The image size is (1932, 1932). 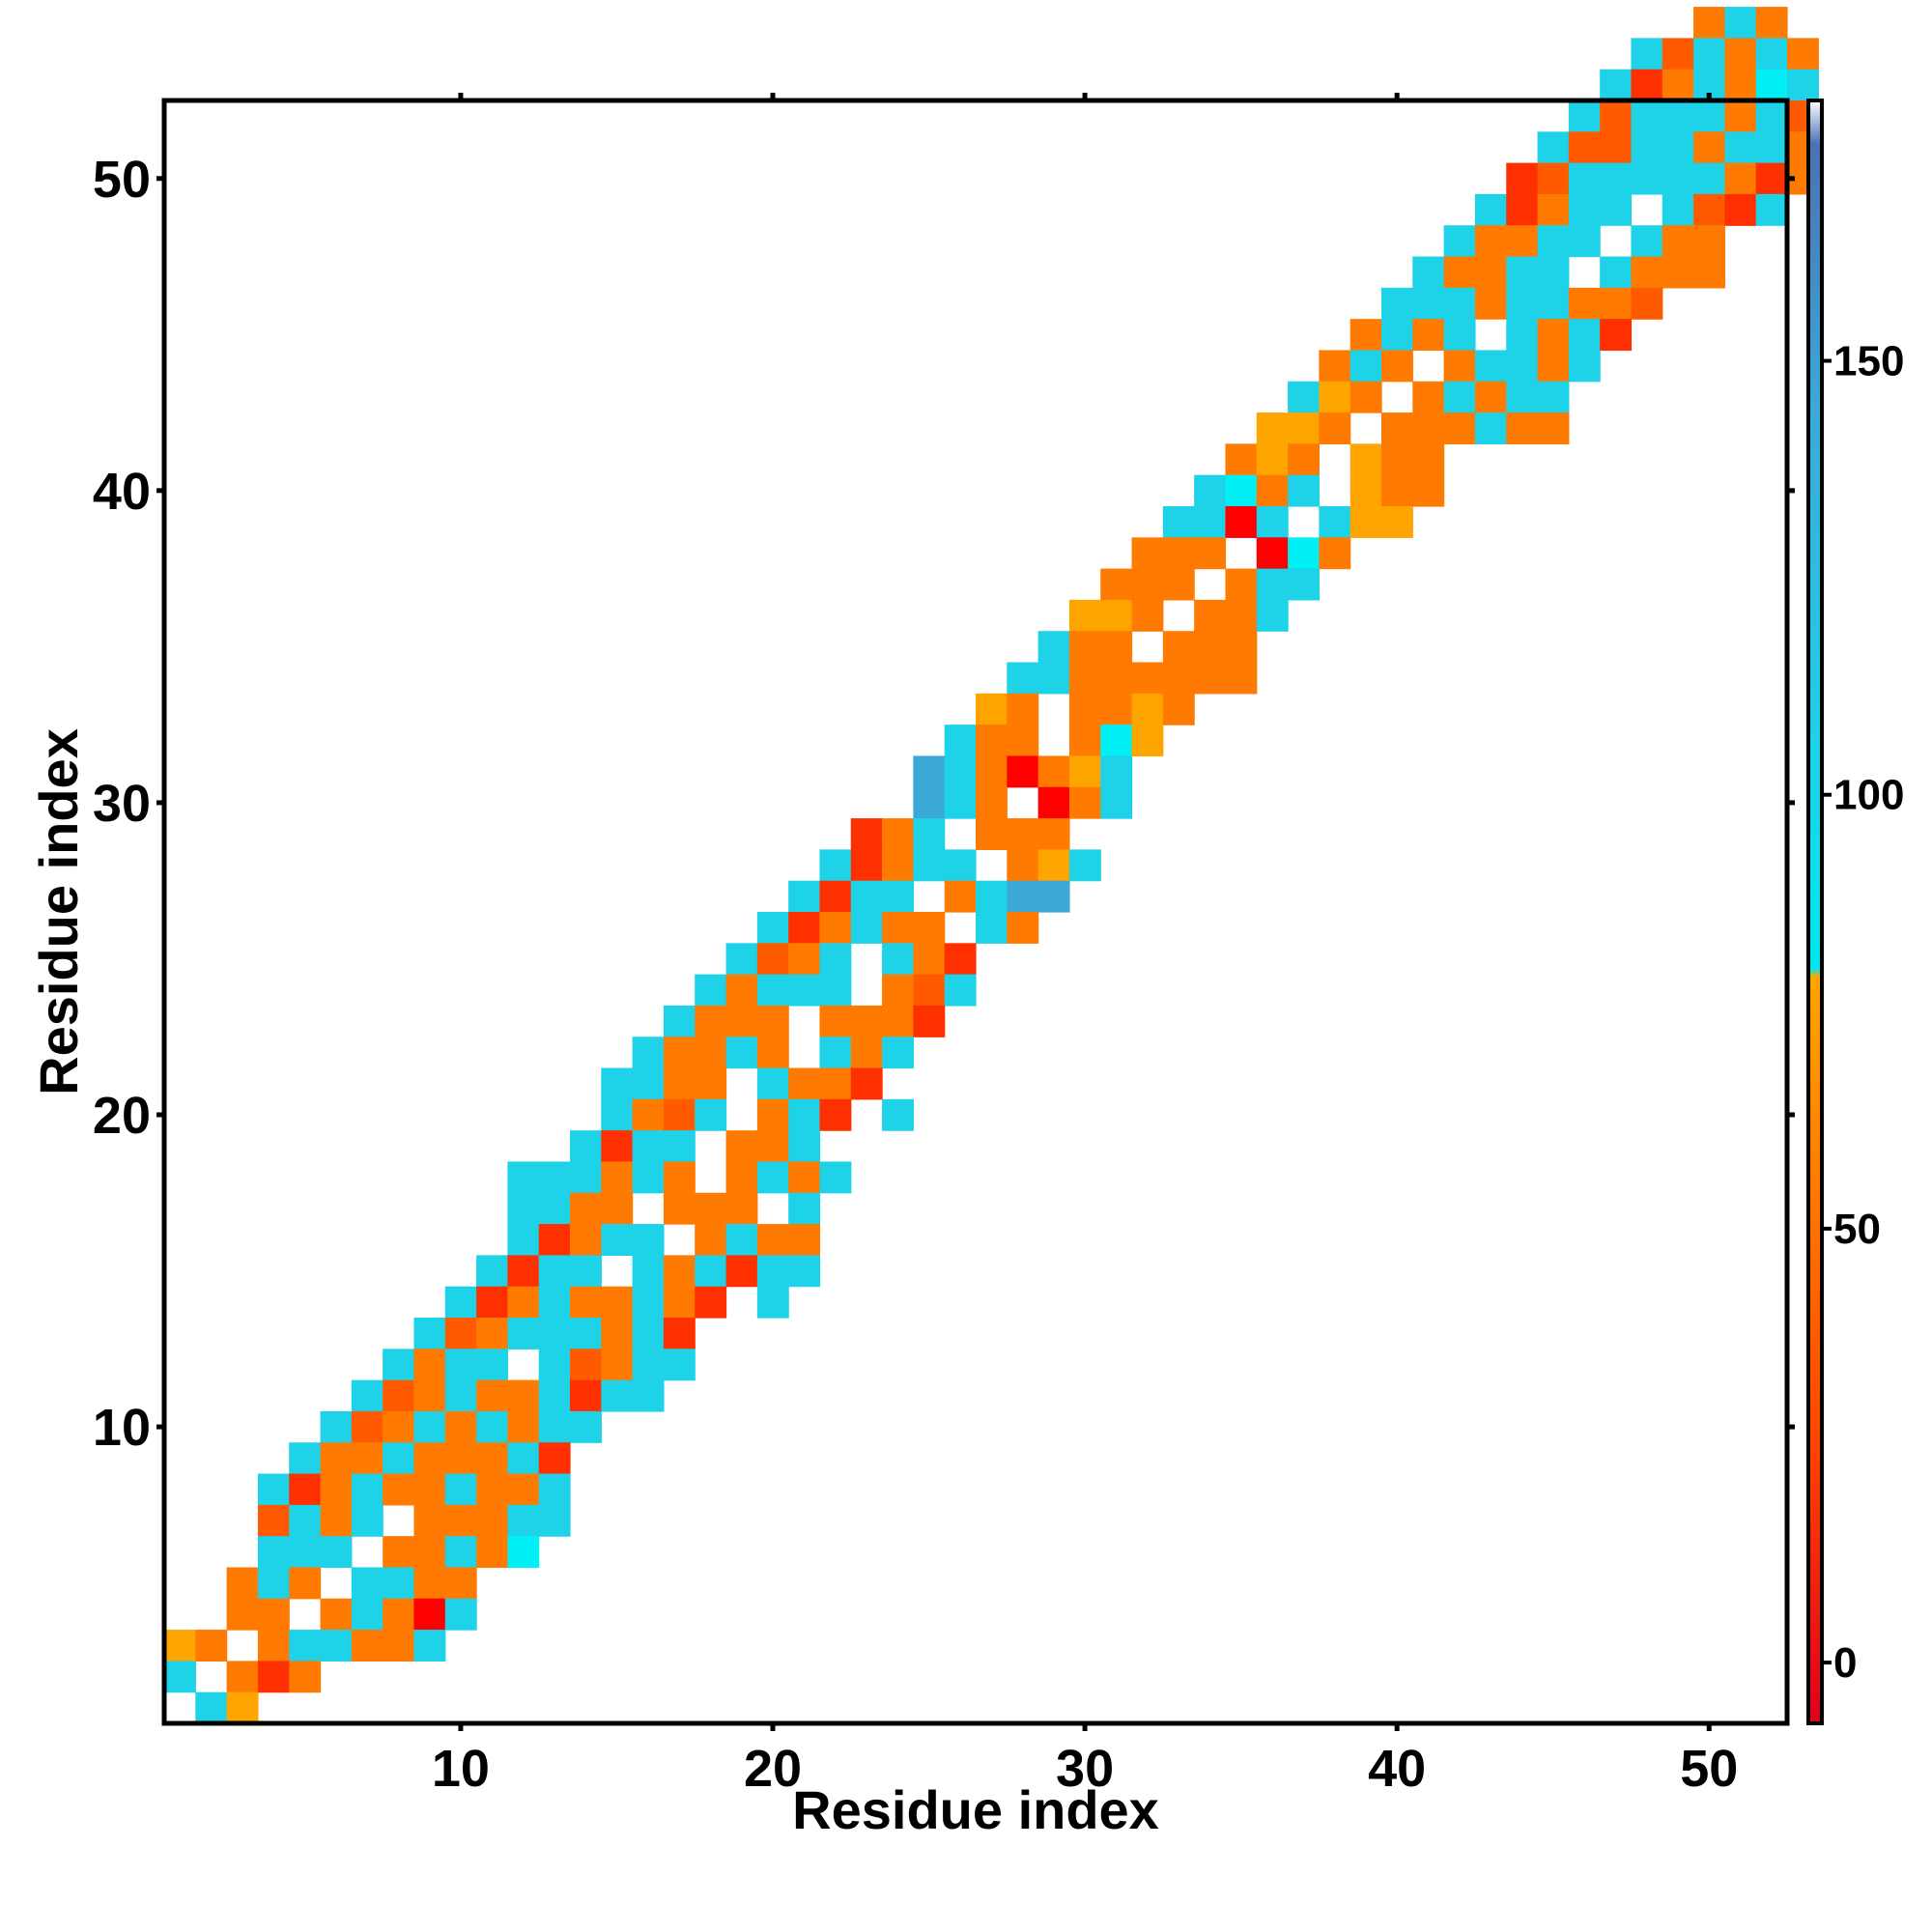 I want to click on colorbar-tick-label: 0, so click(x=1845, y=1663).